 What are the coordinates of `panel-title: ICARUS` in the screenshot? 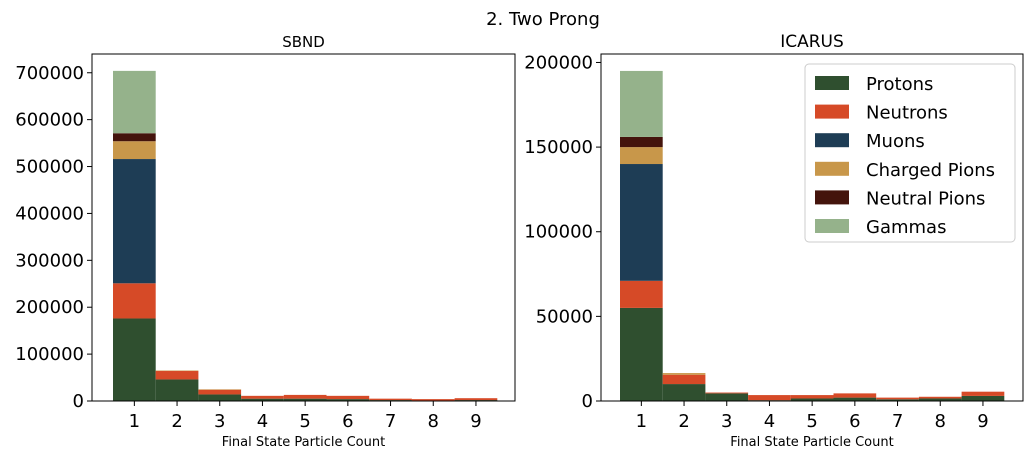 It's located at (812, 42).